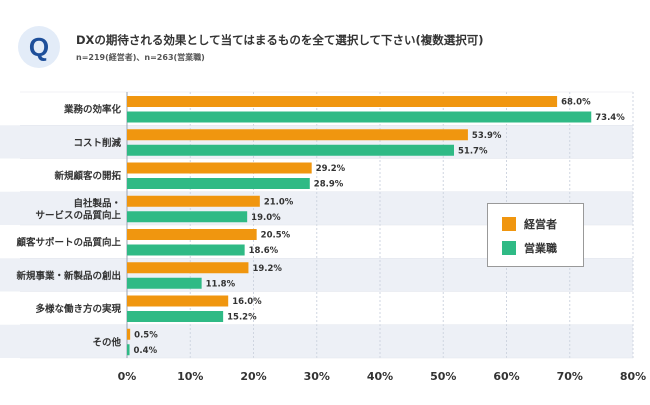  I want to click on data-label: 21.0%, so click(279, 202).